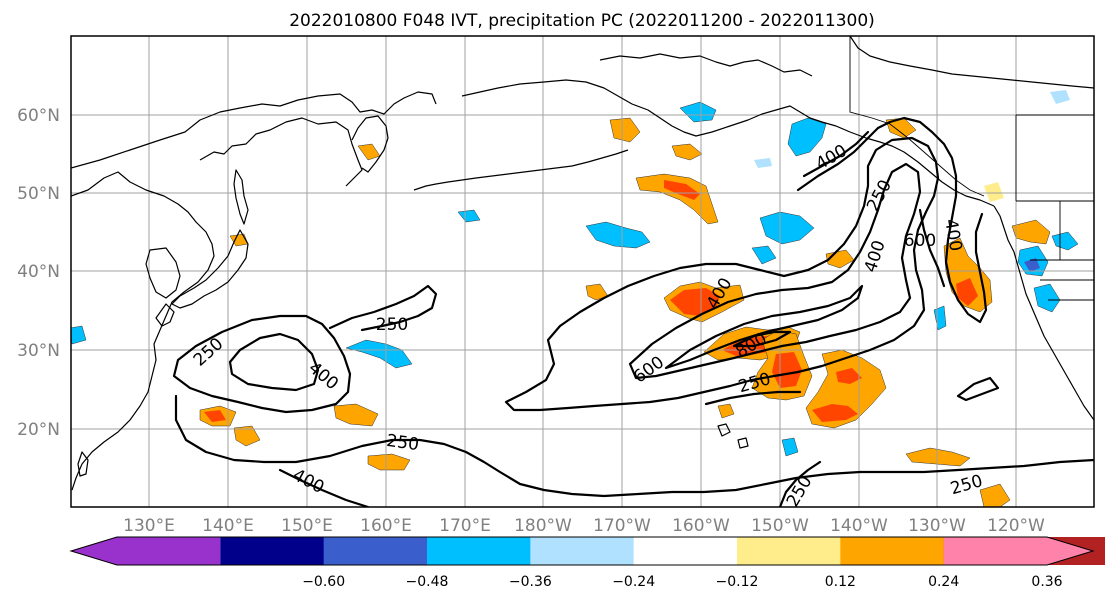 The image size is (1105, 601). What do you see at coordinates (163, 273) in the screenshot?
I see `coastline-korea` at bounding box center [163, 273].